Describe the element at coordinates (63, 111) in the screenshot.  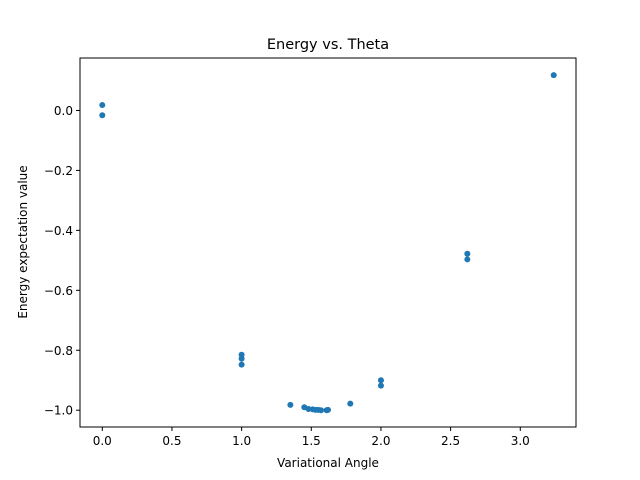
I see `y-tick-label: 0.0` at that location.